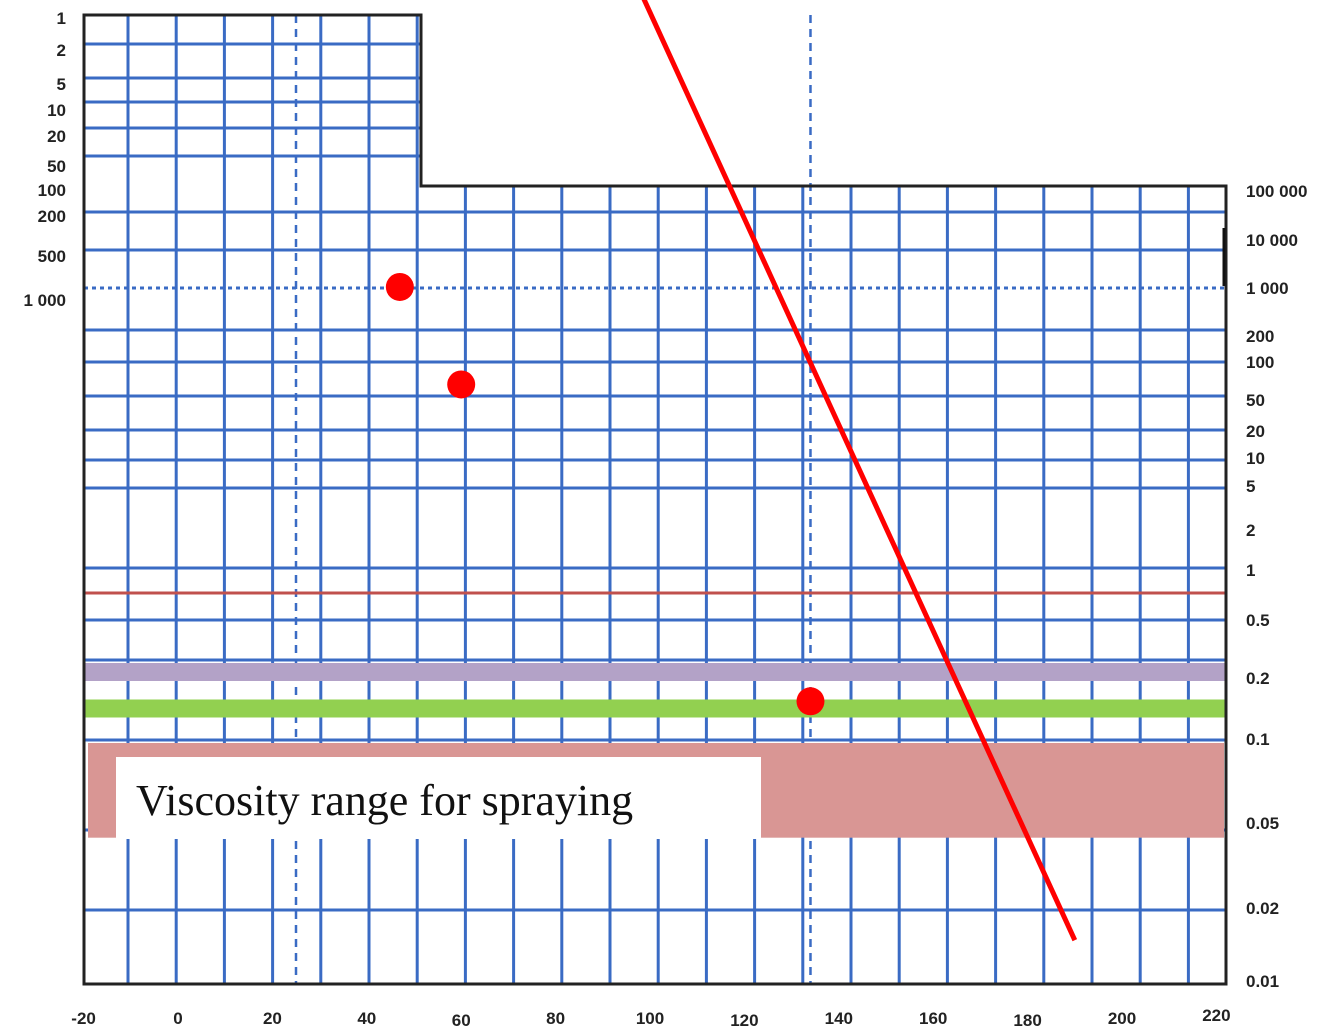 This screenshot has height=1032, width=1324. What do you see at coordinates (56, 136) in the screenshot?
I see `left-tick-label: 20` at bounding box center [56, 136].